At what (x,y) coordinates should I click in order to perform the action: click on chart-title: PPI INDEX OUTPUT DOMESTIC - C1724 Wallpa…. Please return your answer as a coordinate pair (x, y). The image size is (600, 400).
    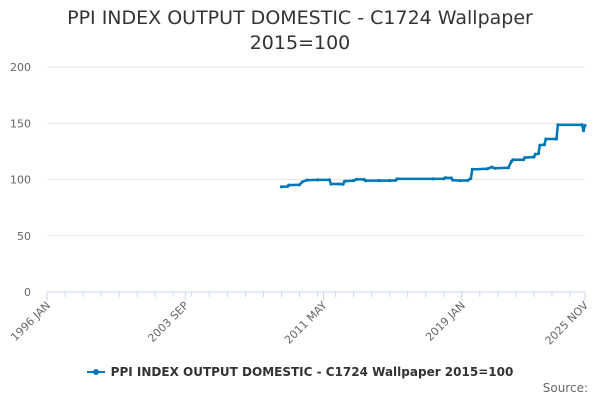
    Looking at the image, I should click on (300, 31).